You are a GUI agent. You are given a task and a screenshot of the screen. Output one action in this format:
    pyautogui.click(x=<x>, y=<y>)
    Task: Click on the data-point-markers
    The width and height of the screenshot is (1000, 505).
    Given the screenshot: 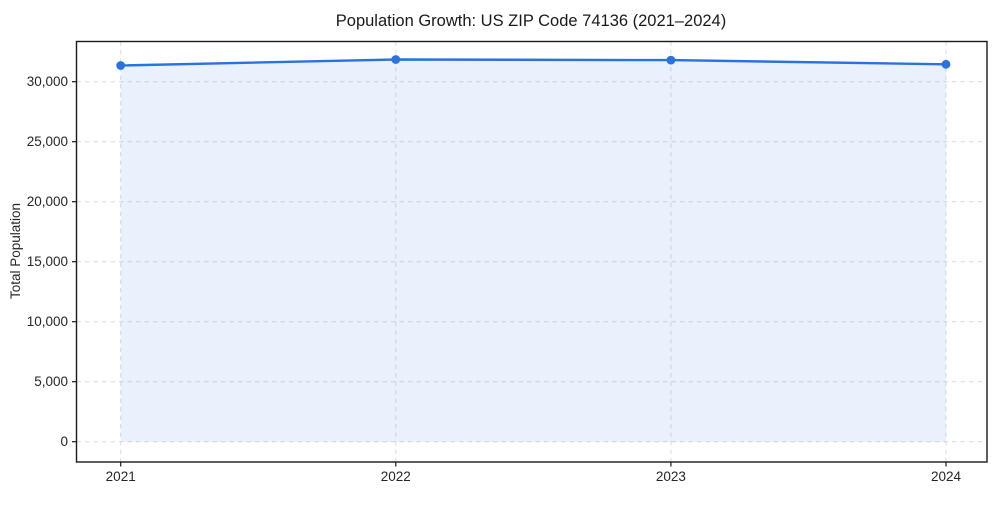 What is the action you would take?
    pyautogui.click(x=533, y=62)
    